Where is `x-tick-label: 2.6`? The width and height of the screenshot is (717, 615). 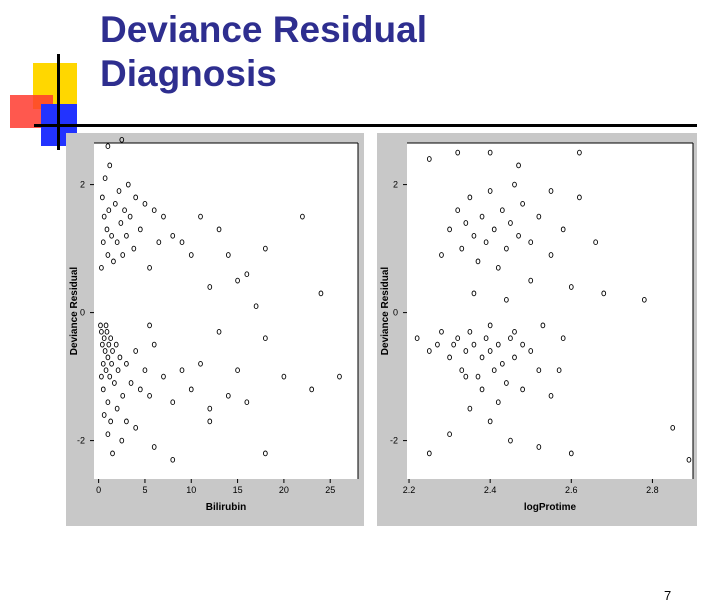
x-tick-label: 2.6 is located at coordinates (571, 490).